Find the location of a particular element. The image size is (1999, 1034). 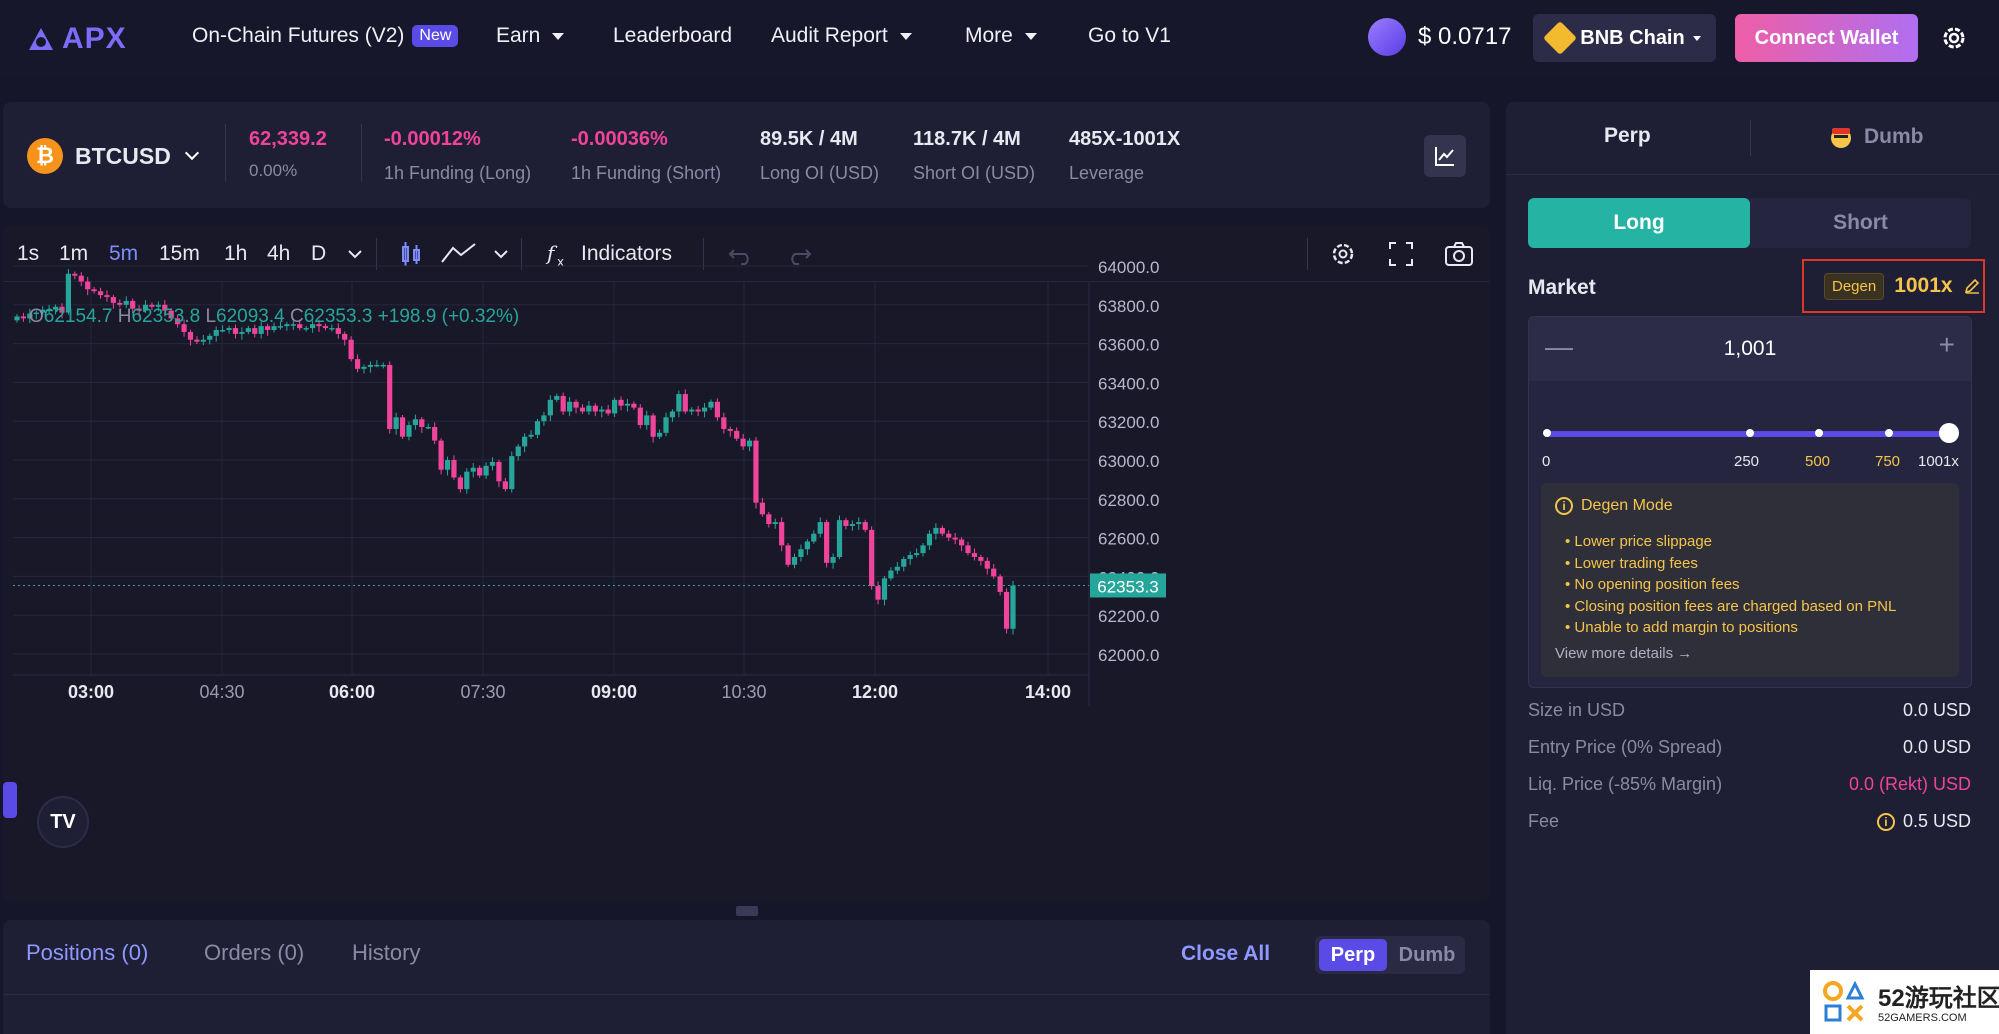

nav-on-chain-futures: On-Chain Futures (V2) New is located at coordinates (325, 36).